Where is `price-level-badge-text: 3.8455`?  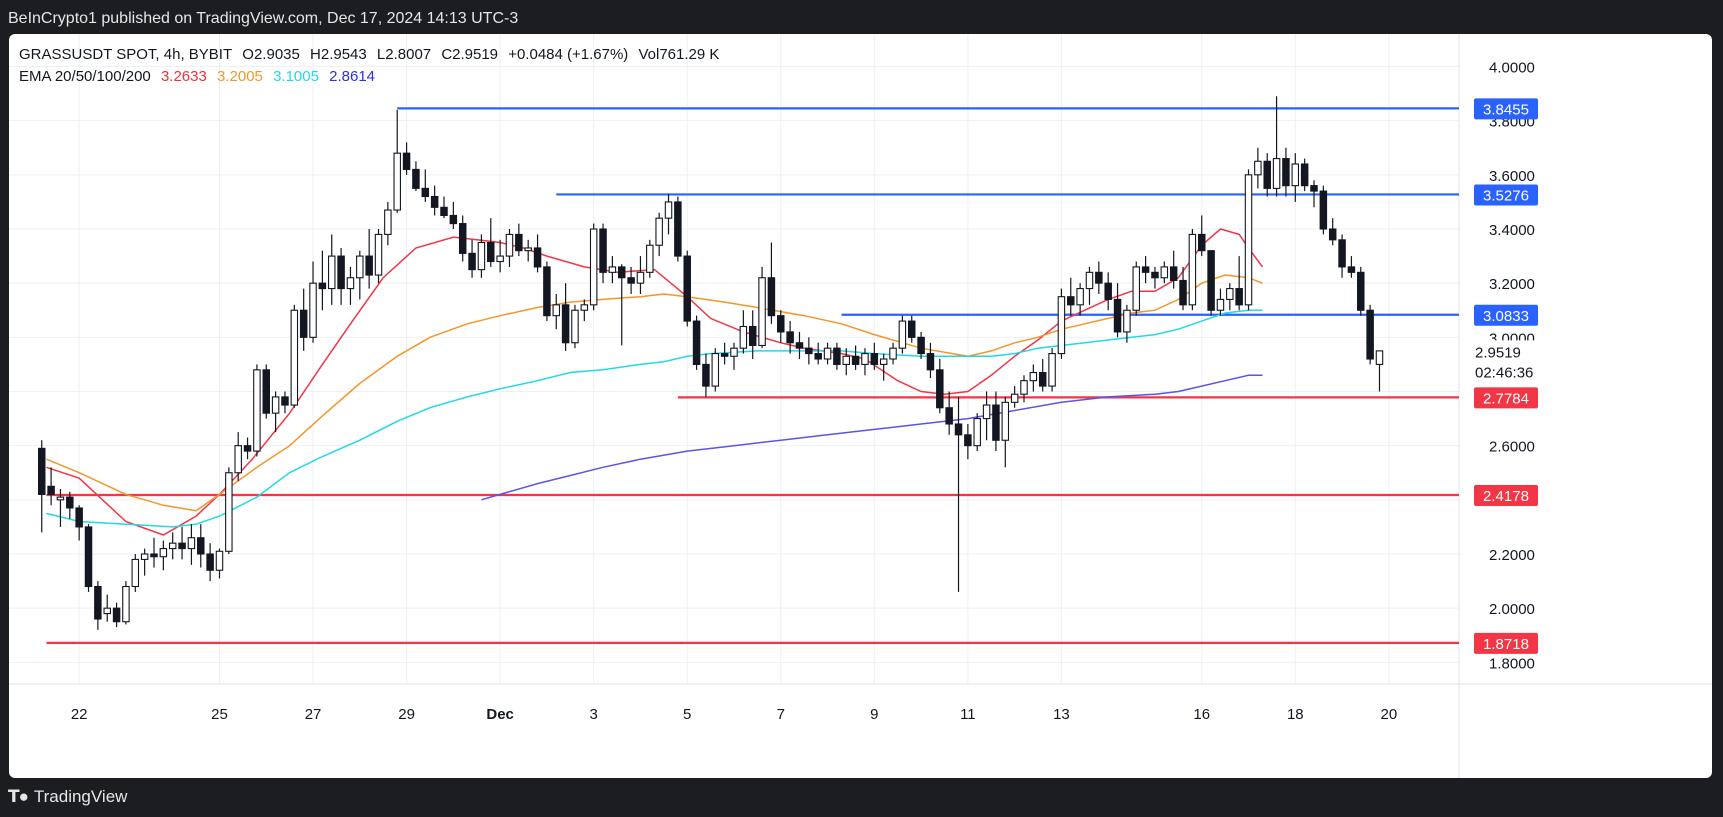
price-level-badge-text: 3.8455 is located at coordinates (1506, 109).